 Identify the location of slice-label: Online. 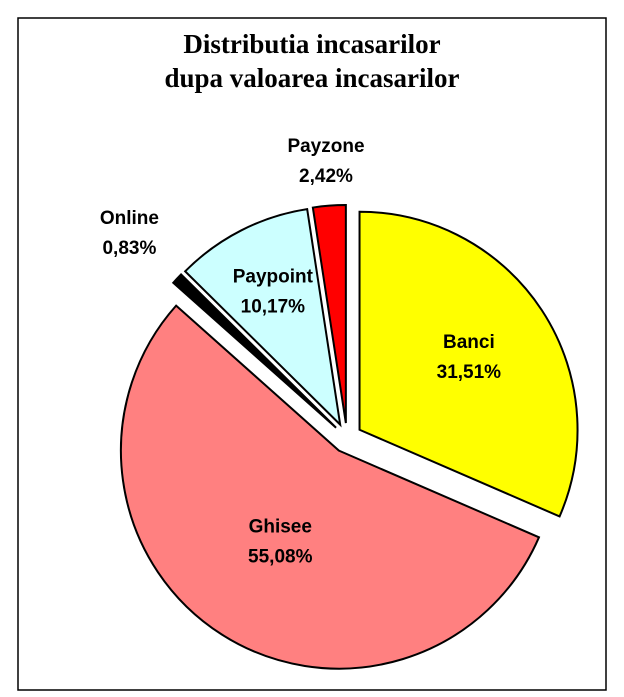
(129, 218).